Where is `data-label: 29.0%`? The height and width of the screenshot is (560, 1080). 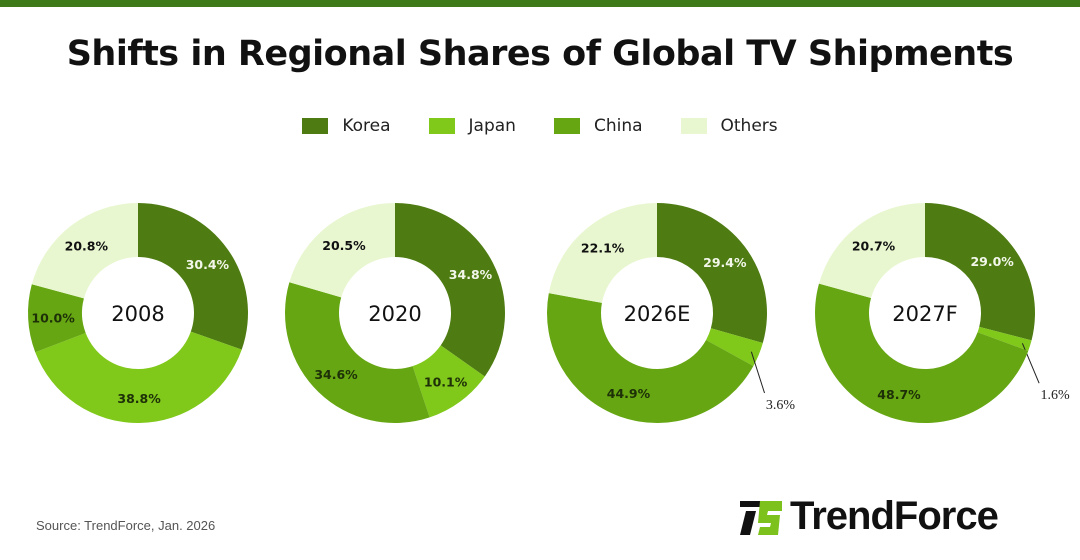
data-label: 29.0% is located at coordinates (992, 261).